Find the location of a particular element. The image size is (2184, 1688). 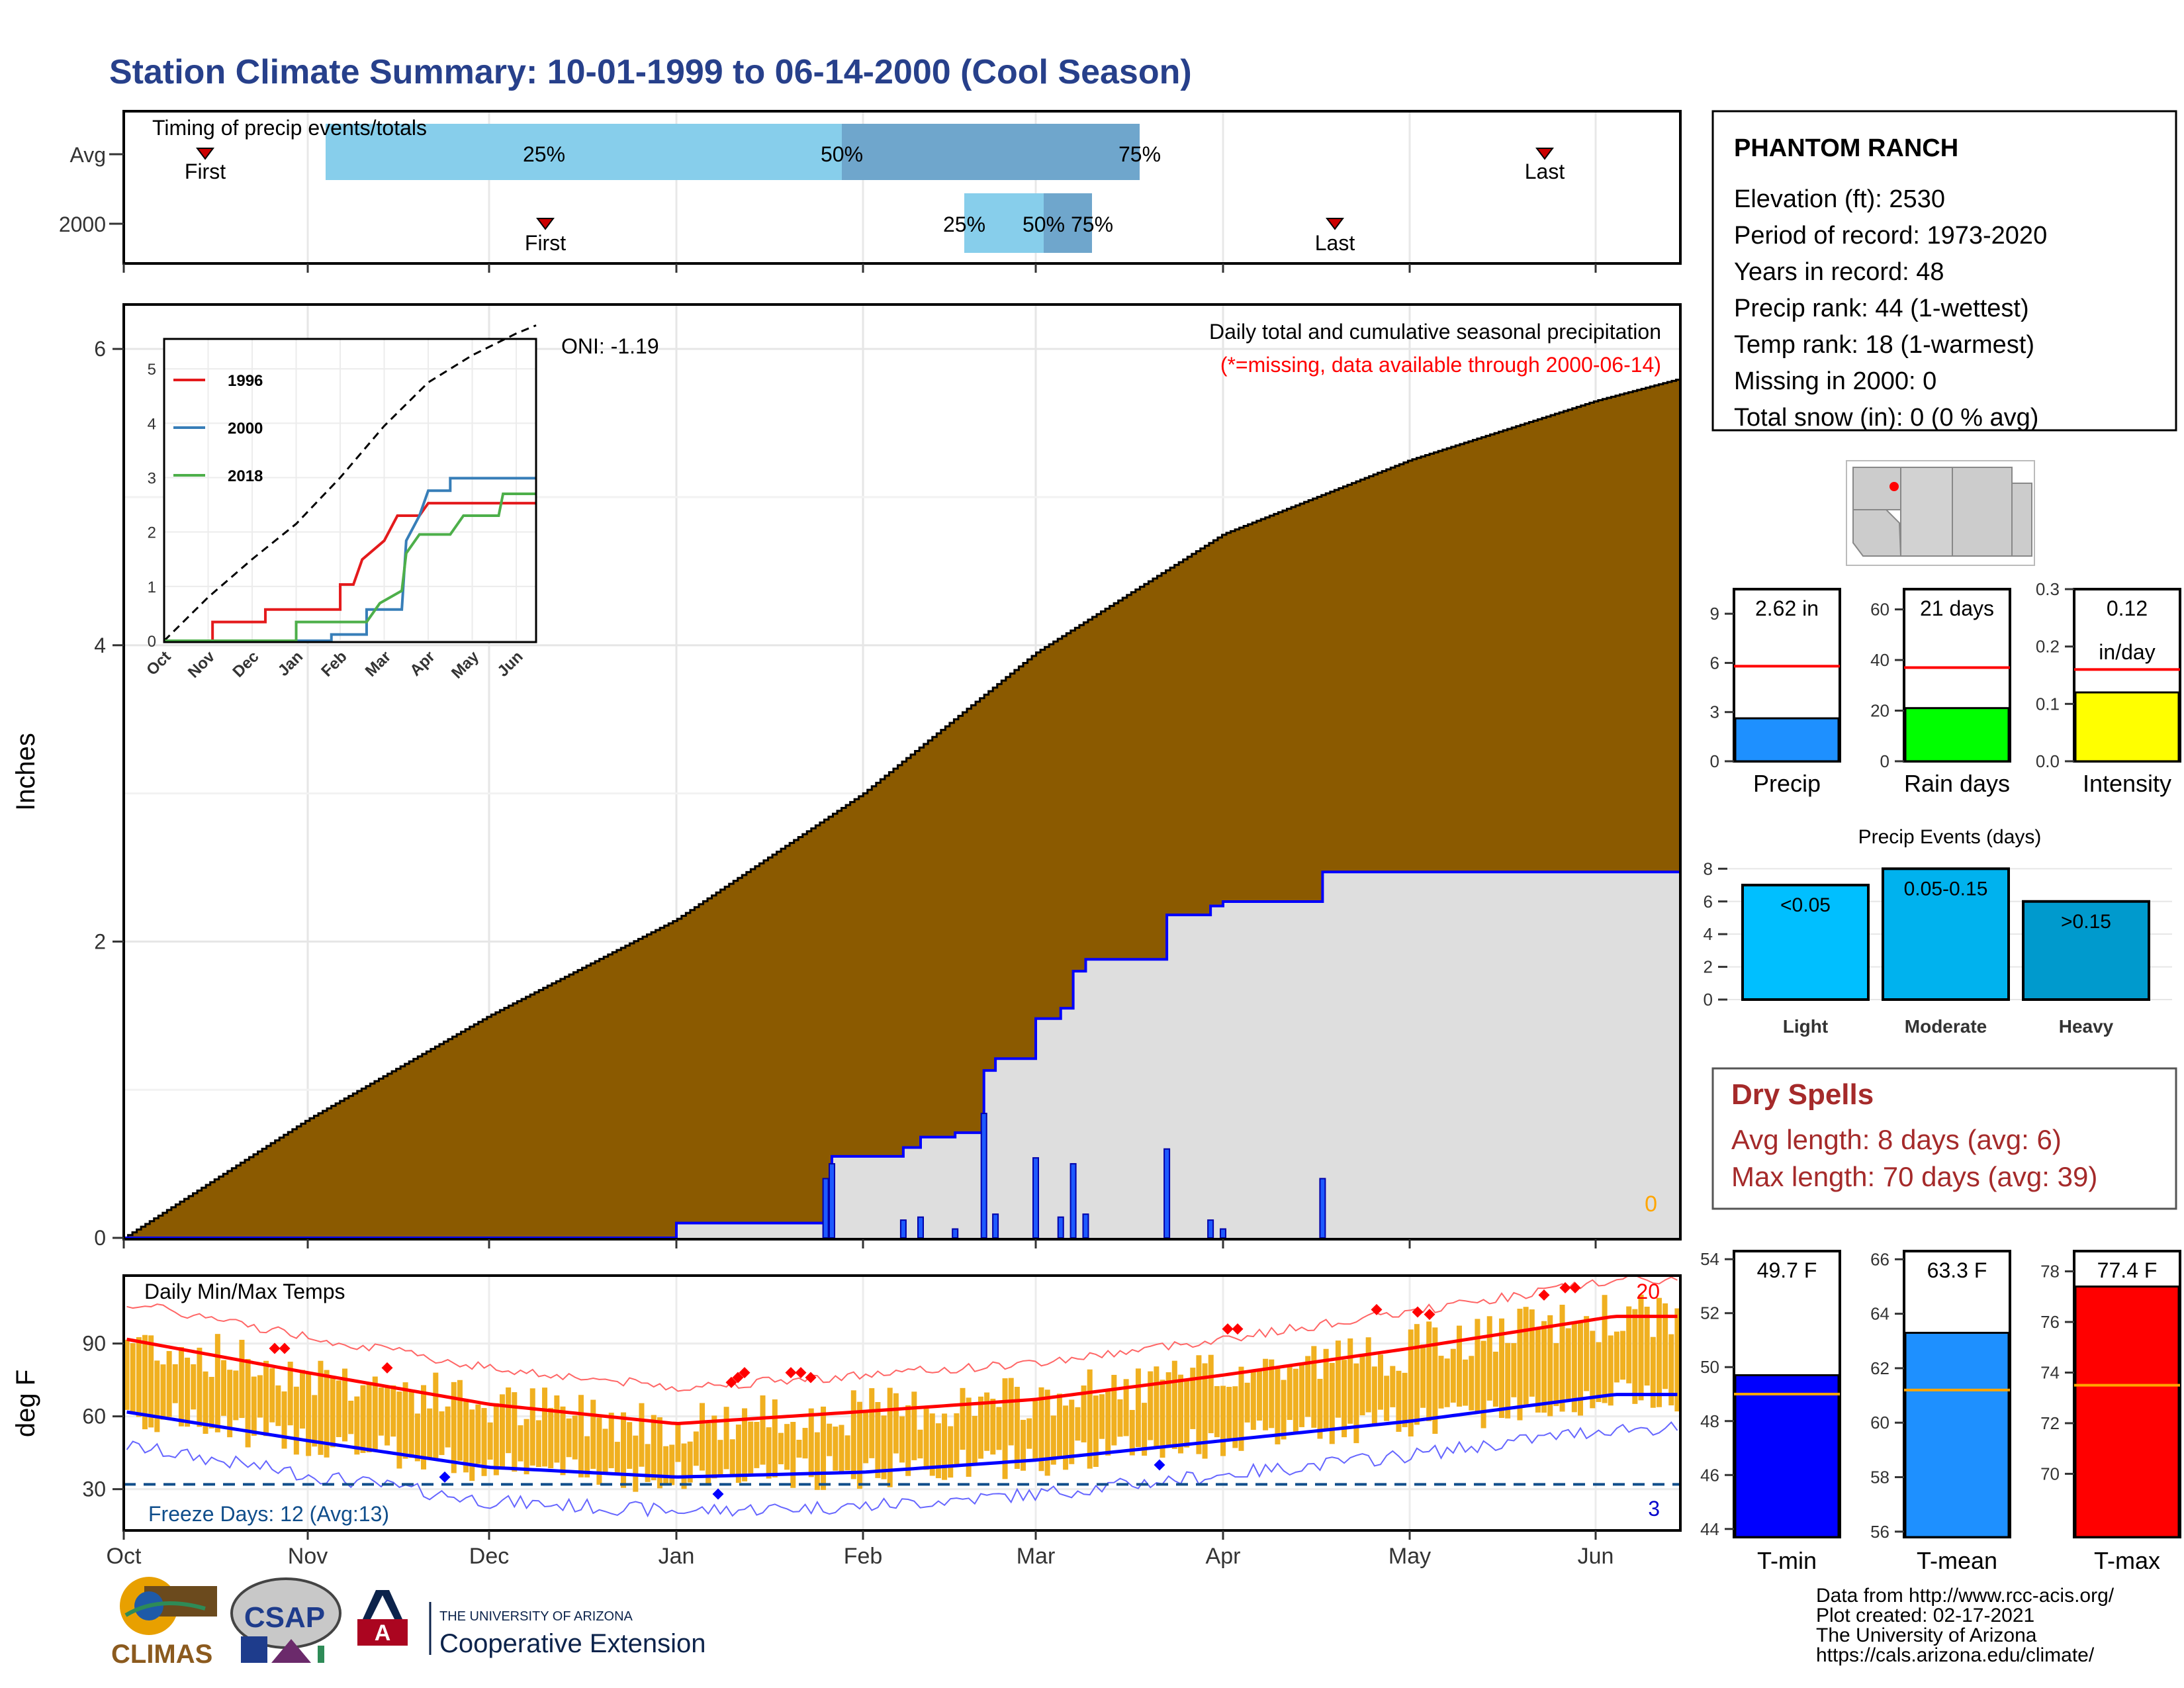

inset-xtick-label: Jan is located at coordinates (290, 663).